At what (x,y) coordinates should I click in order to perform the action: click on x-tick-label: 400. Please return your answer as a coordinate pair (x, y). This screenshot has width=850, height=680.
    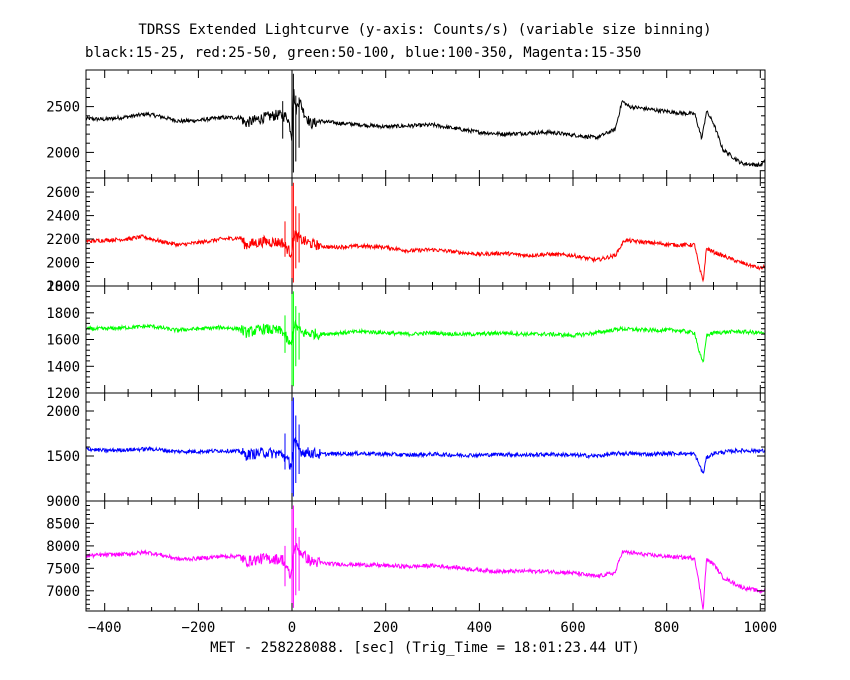
    Looking at the image, I should click on (479, 628).